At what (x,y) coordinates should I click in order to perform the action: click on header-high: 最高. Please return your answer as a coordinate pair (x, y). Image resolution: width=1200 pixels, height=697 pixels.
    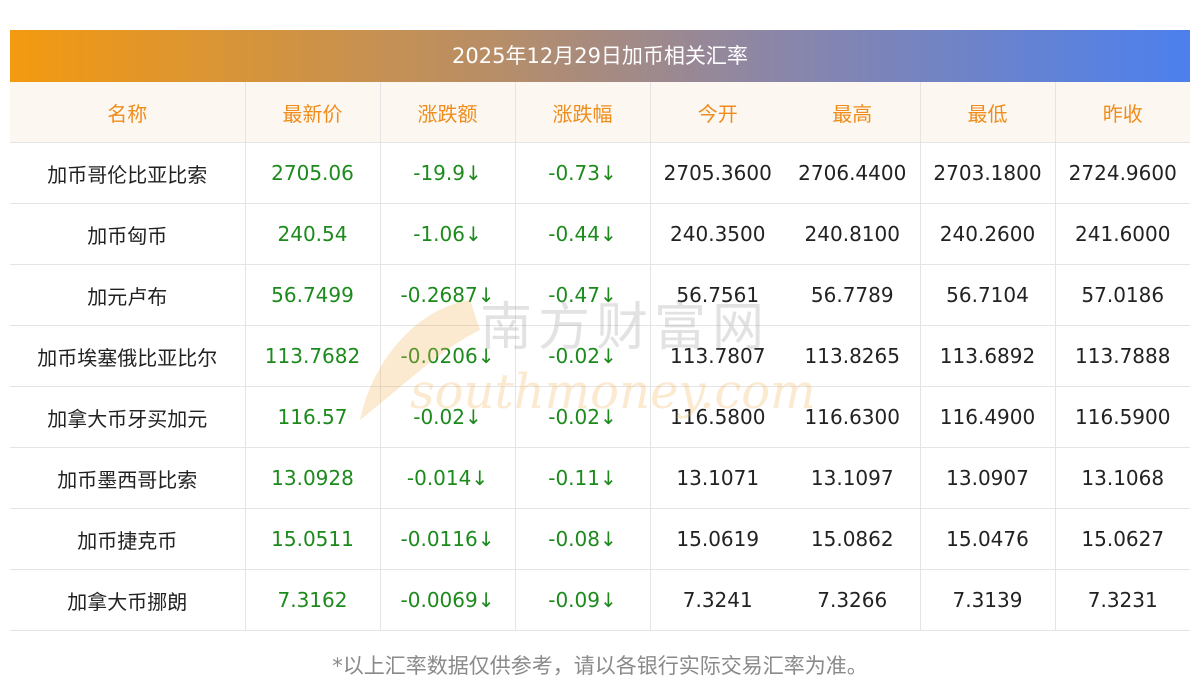
    Looking at the image, I should click on (853, 112).